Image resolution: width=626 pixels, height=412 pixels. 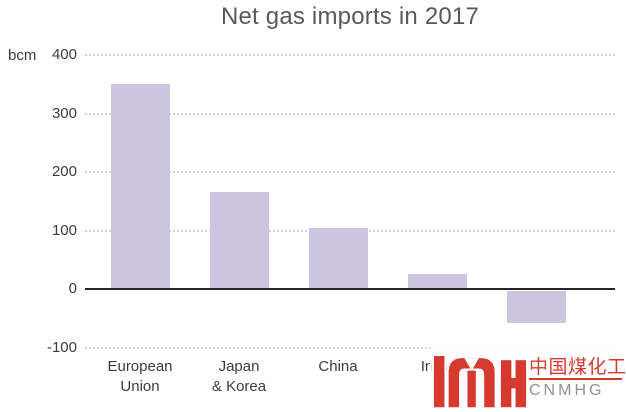 What do you see at coordinates (72, 288) in the screenshot?
I see `y-tick-label: 0` at bounding box center [72, 288].